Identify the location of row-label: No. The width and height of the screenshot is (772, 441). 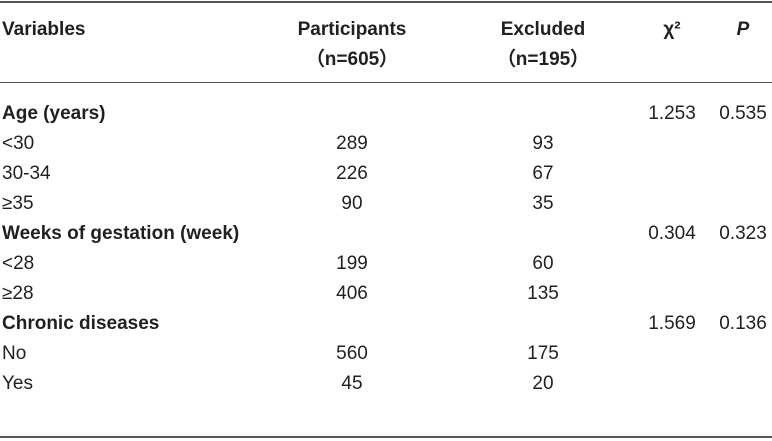
(14, 353).